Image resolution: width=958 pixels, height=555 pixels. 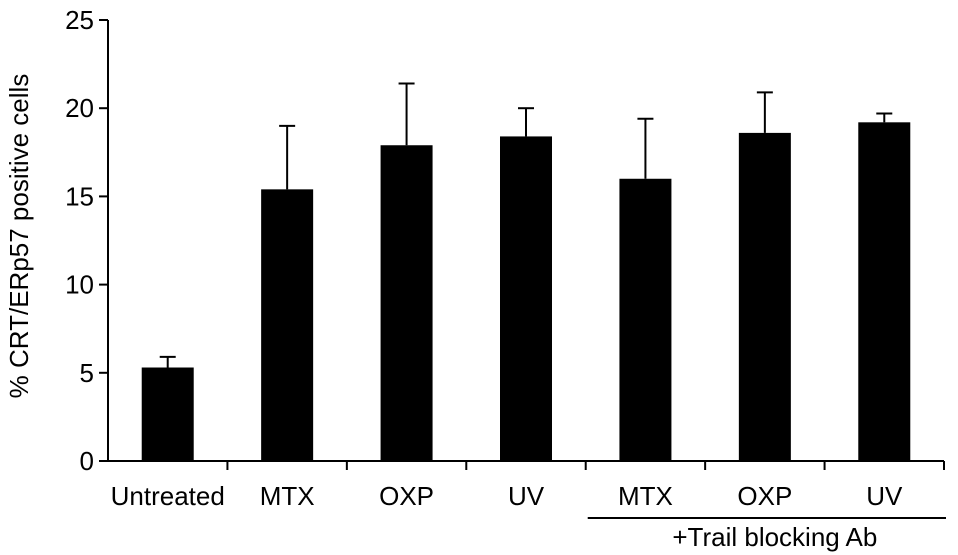 I want to click on group-label: +Trail blocking Ab, so click(x=774, y=537).